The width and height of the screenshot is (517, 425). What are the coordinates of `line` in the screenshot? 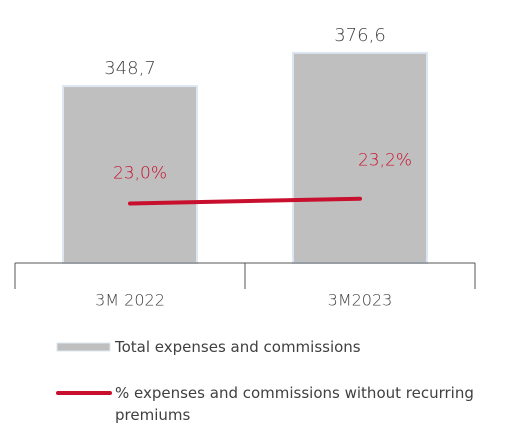 It's located at (245, 201).